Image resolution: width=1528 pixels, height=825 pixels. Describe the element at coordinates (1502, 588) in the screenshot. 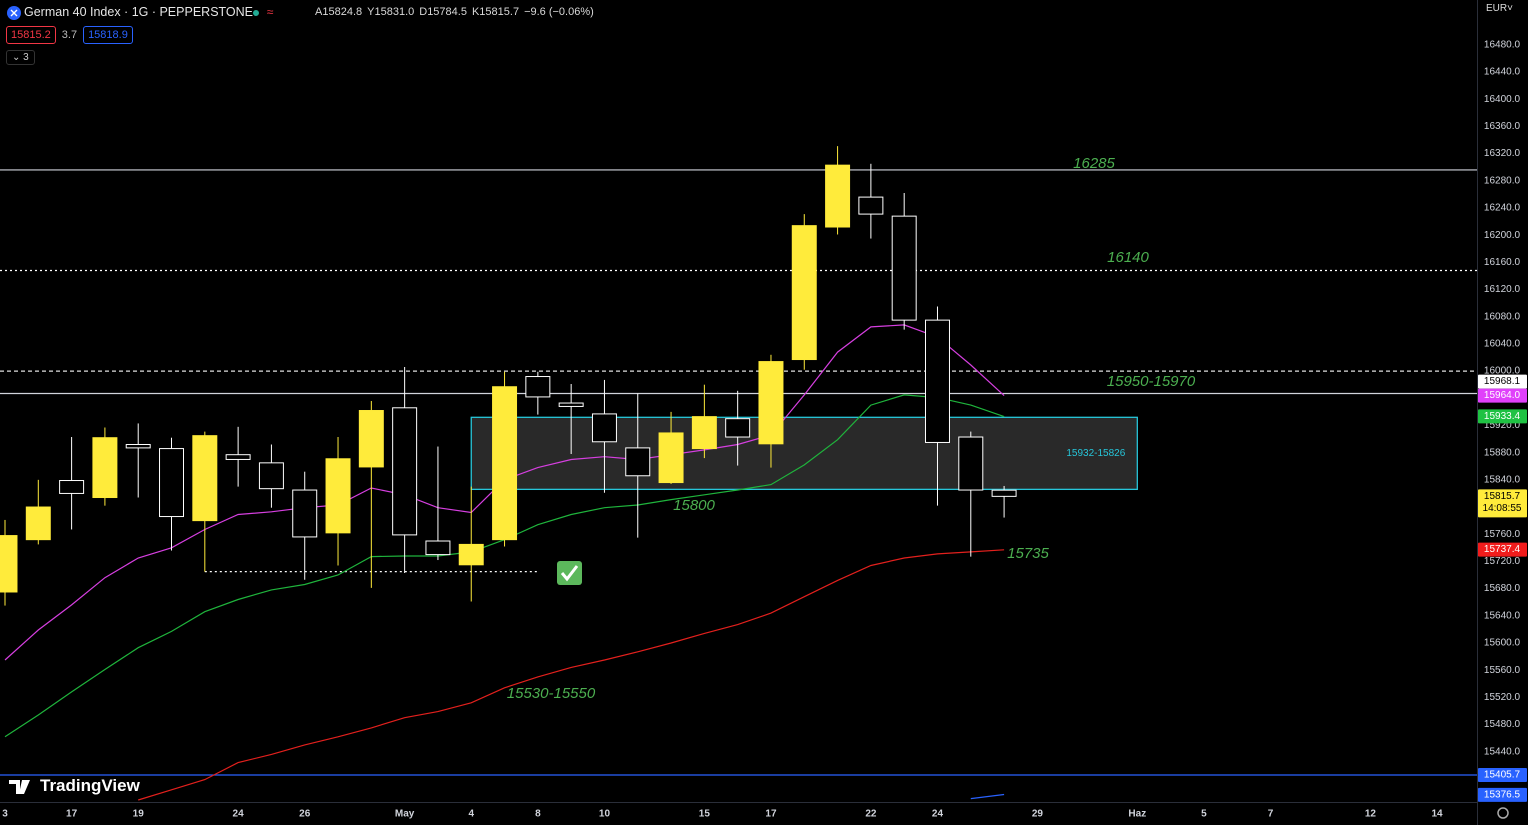

I see `y-tick-label: 15680.0` at that location.